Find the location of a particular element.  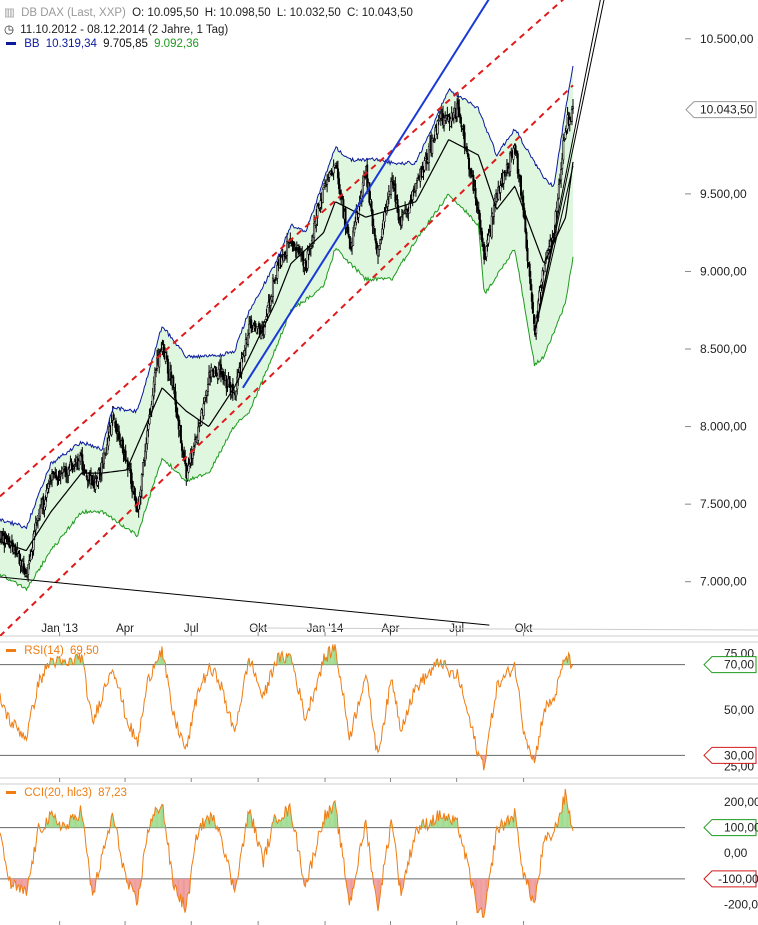

cci-overbought-fills is located at coordinates (305, 808).